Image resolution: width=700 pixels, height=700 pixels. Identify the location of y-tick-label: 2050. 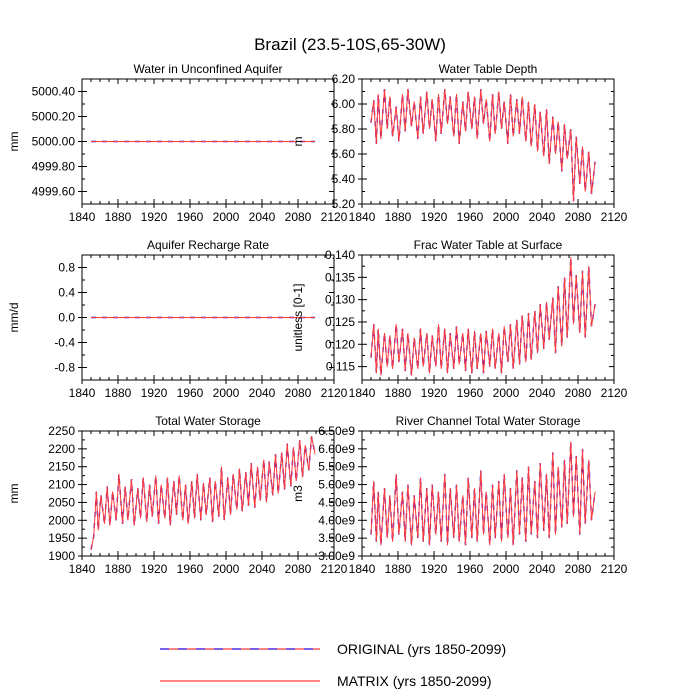
(61, 502).